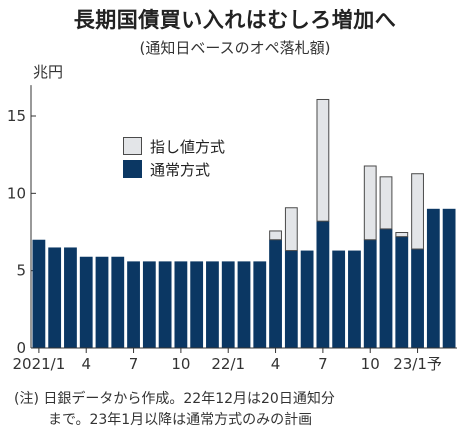 The image size is (470, 433). What do you see at coordinates (21, 348) in the screenshot?
I see `y-tick-label: 0` at bounding box center [21, 348].